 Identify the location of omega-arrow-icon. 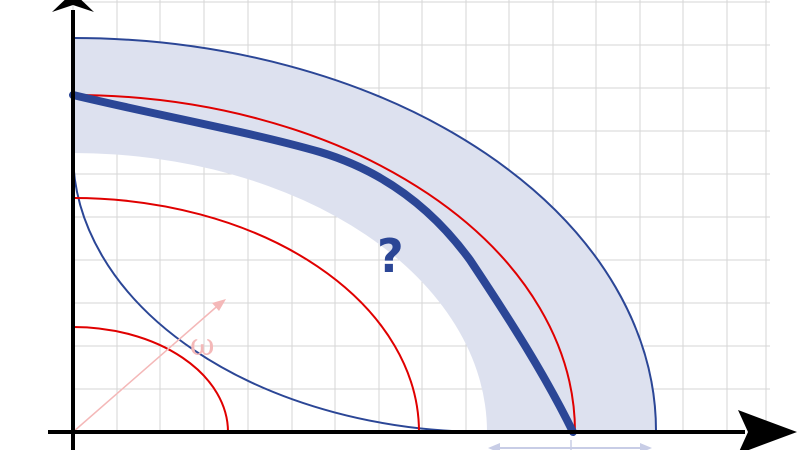
(149, 366).